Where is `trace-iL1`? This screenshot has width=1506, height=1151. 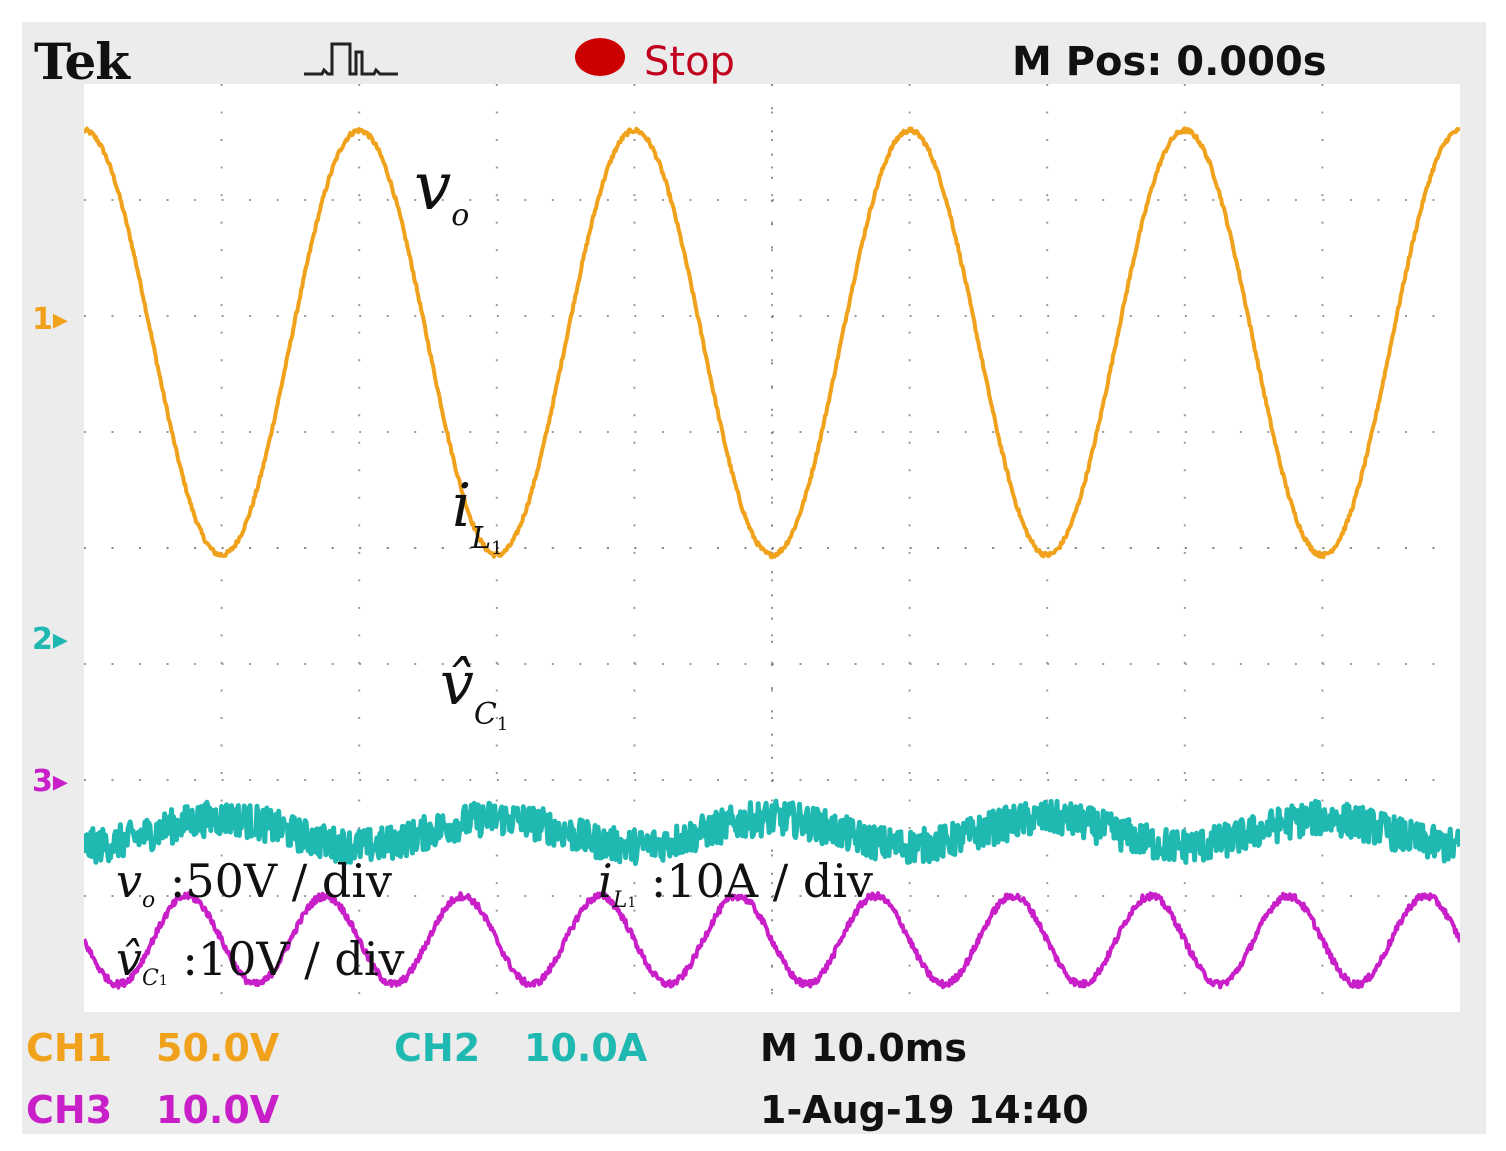
trace-iL1 is located at coordinates (772, 832).